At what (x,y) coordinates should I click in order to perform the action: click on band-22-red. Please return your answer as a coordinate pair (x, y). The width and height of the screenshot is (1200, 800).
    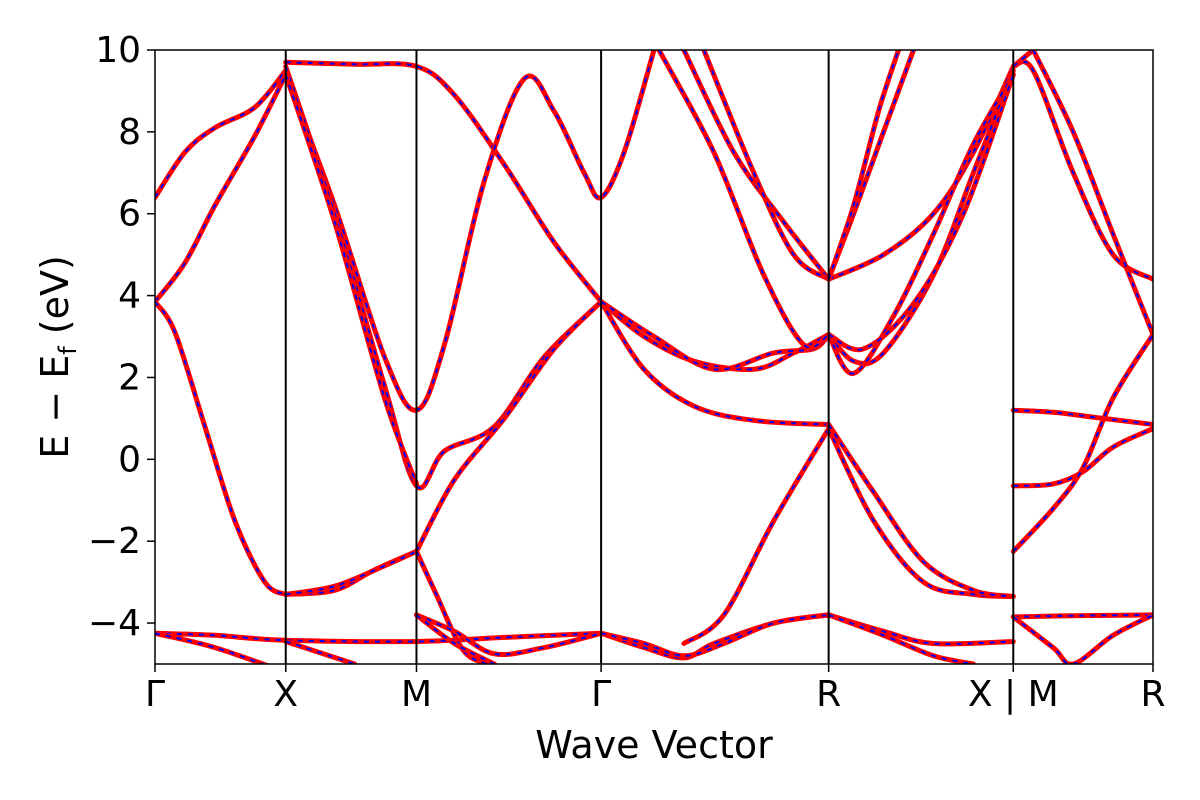
    Looking at the image, I should click on (766, 166).